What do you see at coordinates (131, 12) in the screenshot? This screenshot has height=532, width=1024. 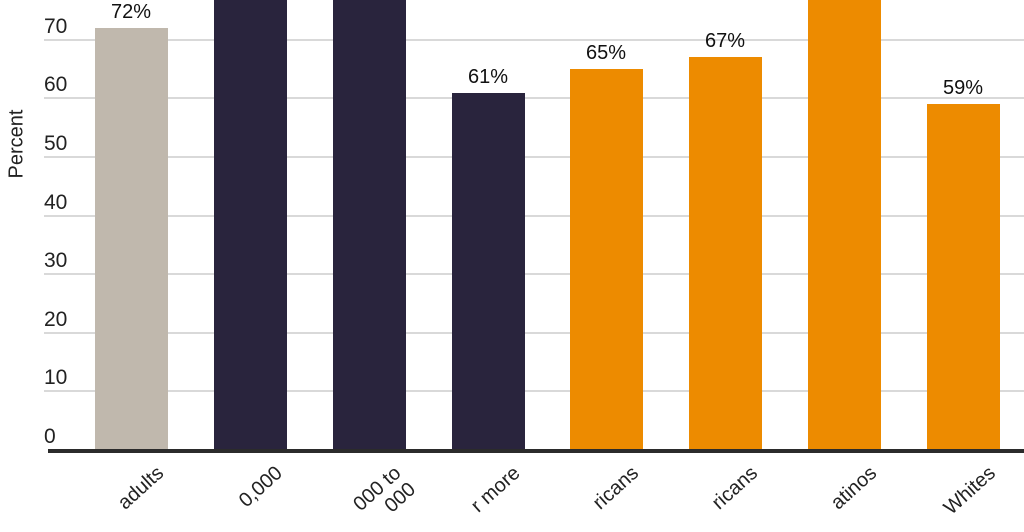 I see `bar-value-label: 72%` at bounding box center [131, 12].